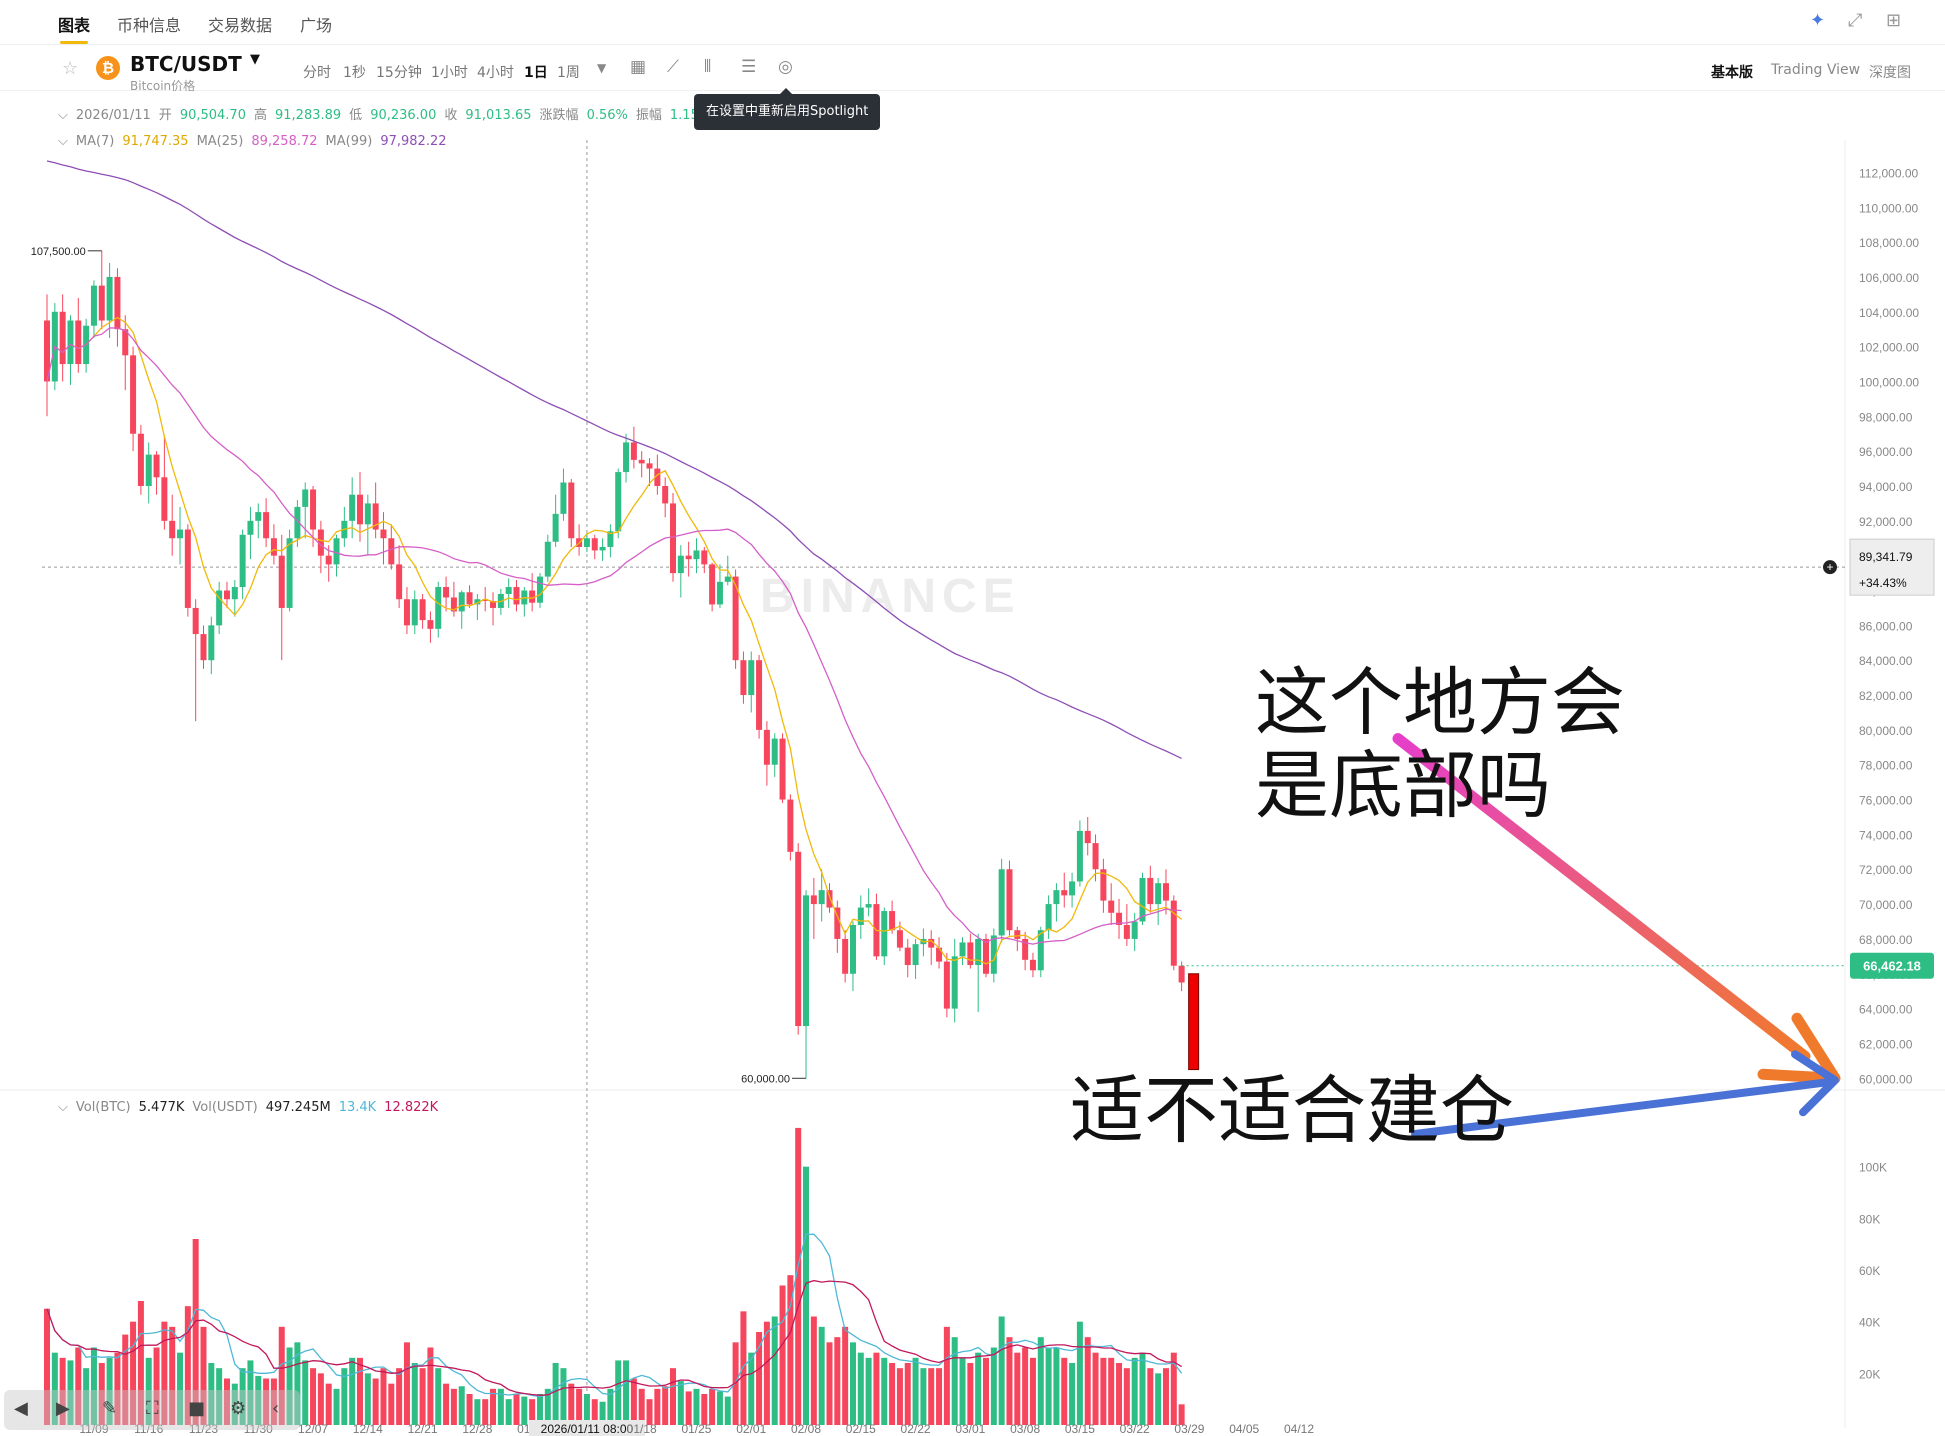 Image resolution: width=1945 pixels, height=1436 pixels. Describe the element at coordinates (163, 86) in the screenshot. I see `symbol-subtitle: Bitcoin价格` at that location.